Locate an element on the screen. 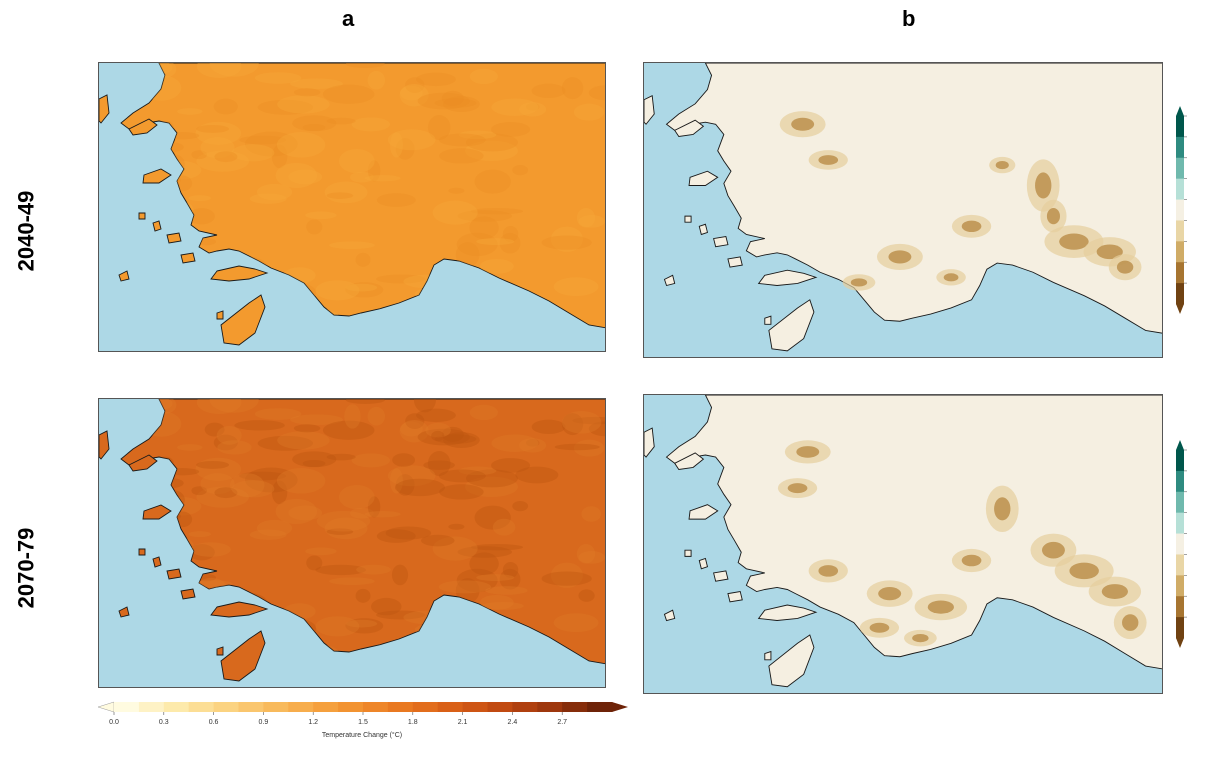 Image resolution: width=1208 pixels, height=771 pixels. row-label-2070: 2070-79 is located at coordinates (26, 568).